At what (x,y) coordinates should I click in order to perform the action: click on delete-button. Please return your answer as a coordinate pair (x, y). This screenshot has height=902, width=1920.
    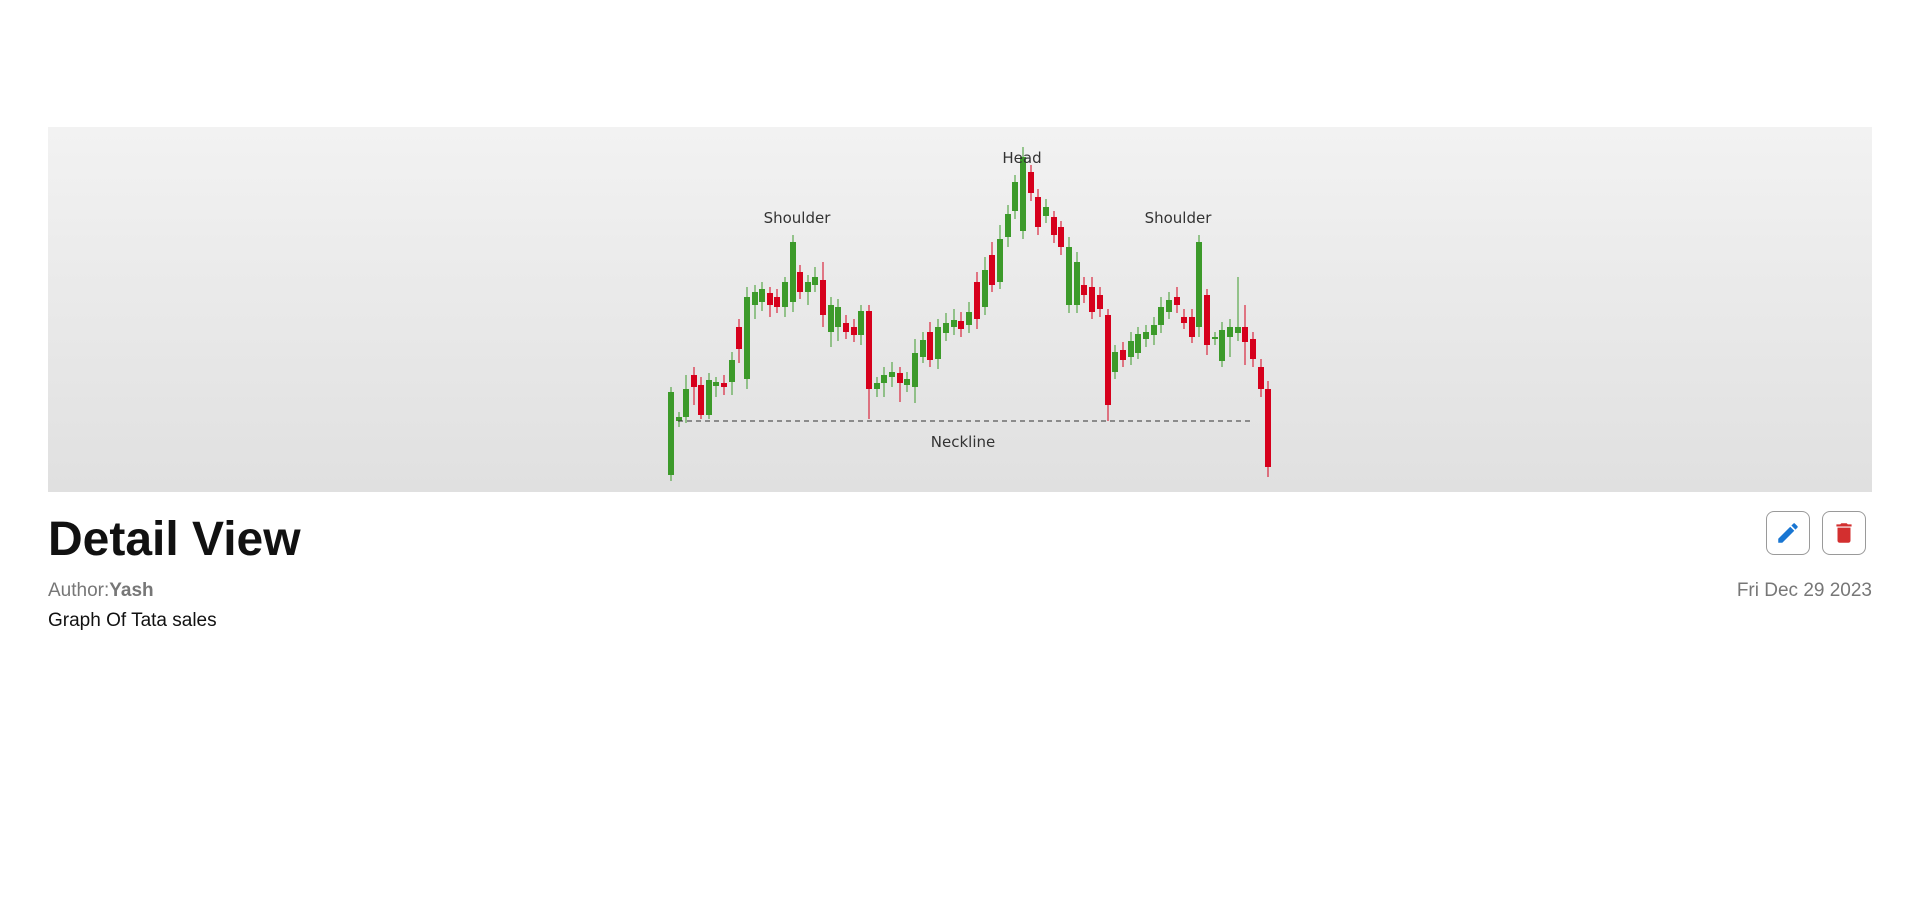
    Looking at the image, I should click on (1844, 533).